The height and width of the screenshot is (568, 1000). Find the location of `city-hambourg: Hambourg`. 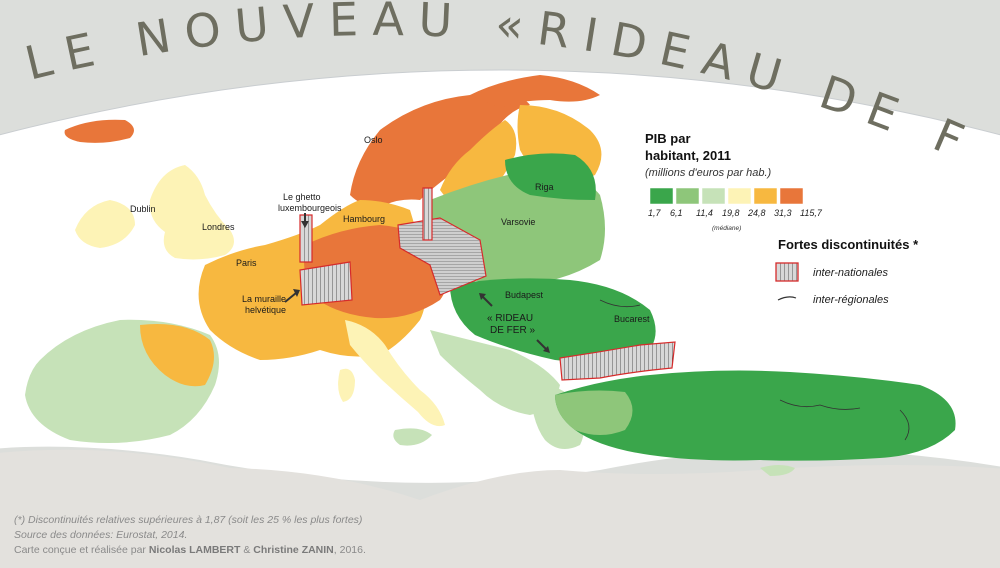

city-hambourg: Hambourg is located at coordinates (364, 219).